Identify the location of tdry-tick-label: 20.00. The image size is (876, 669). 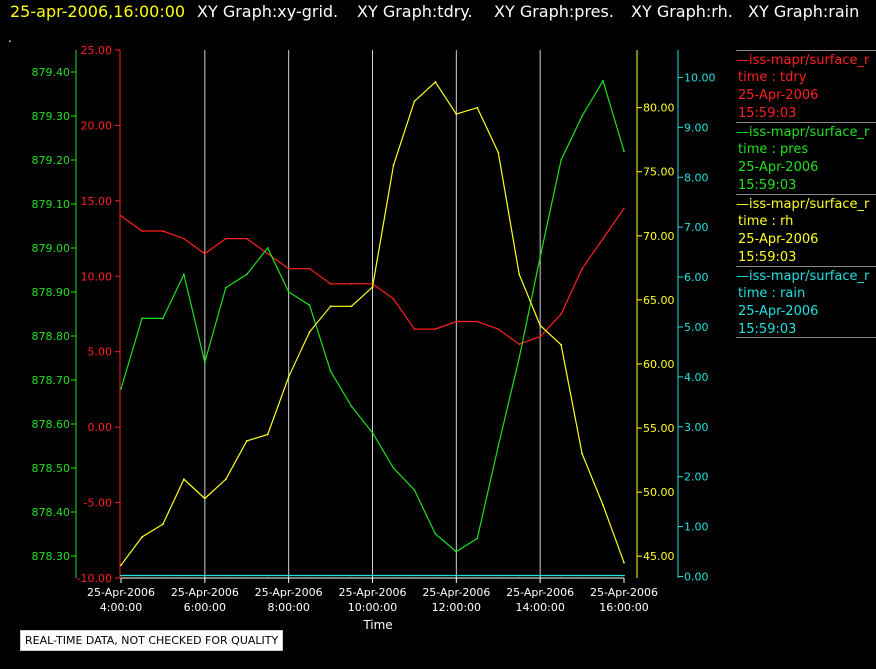
(97, 125).